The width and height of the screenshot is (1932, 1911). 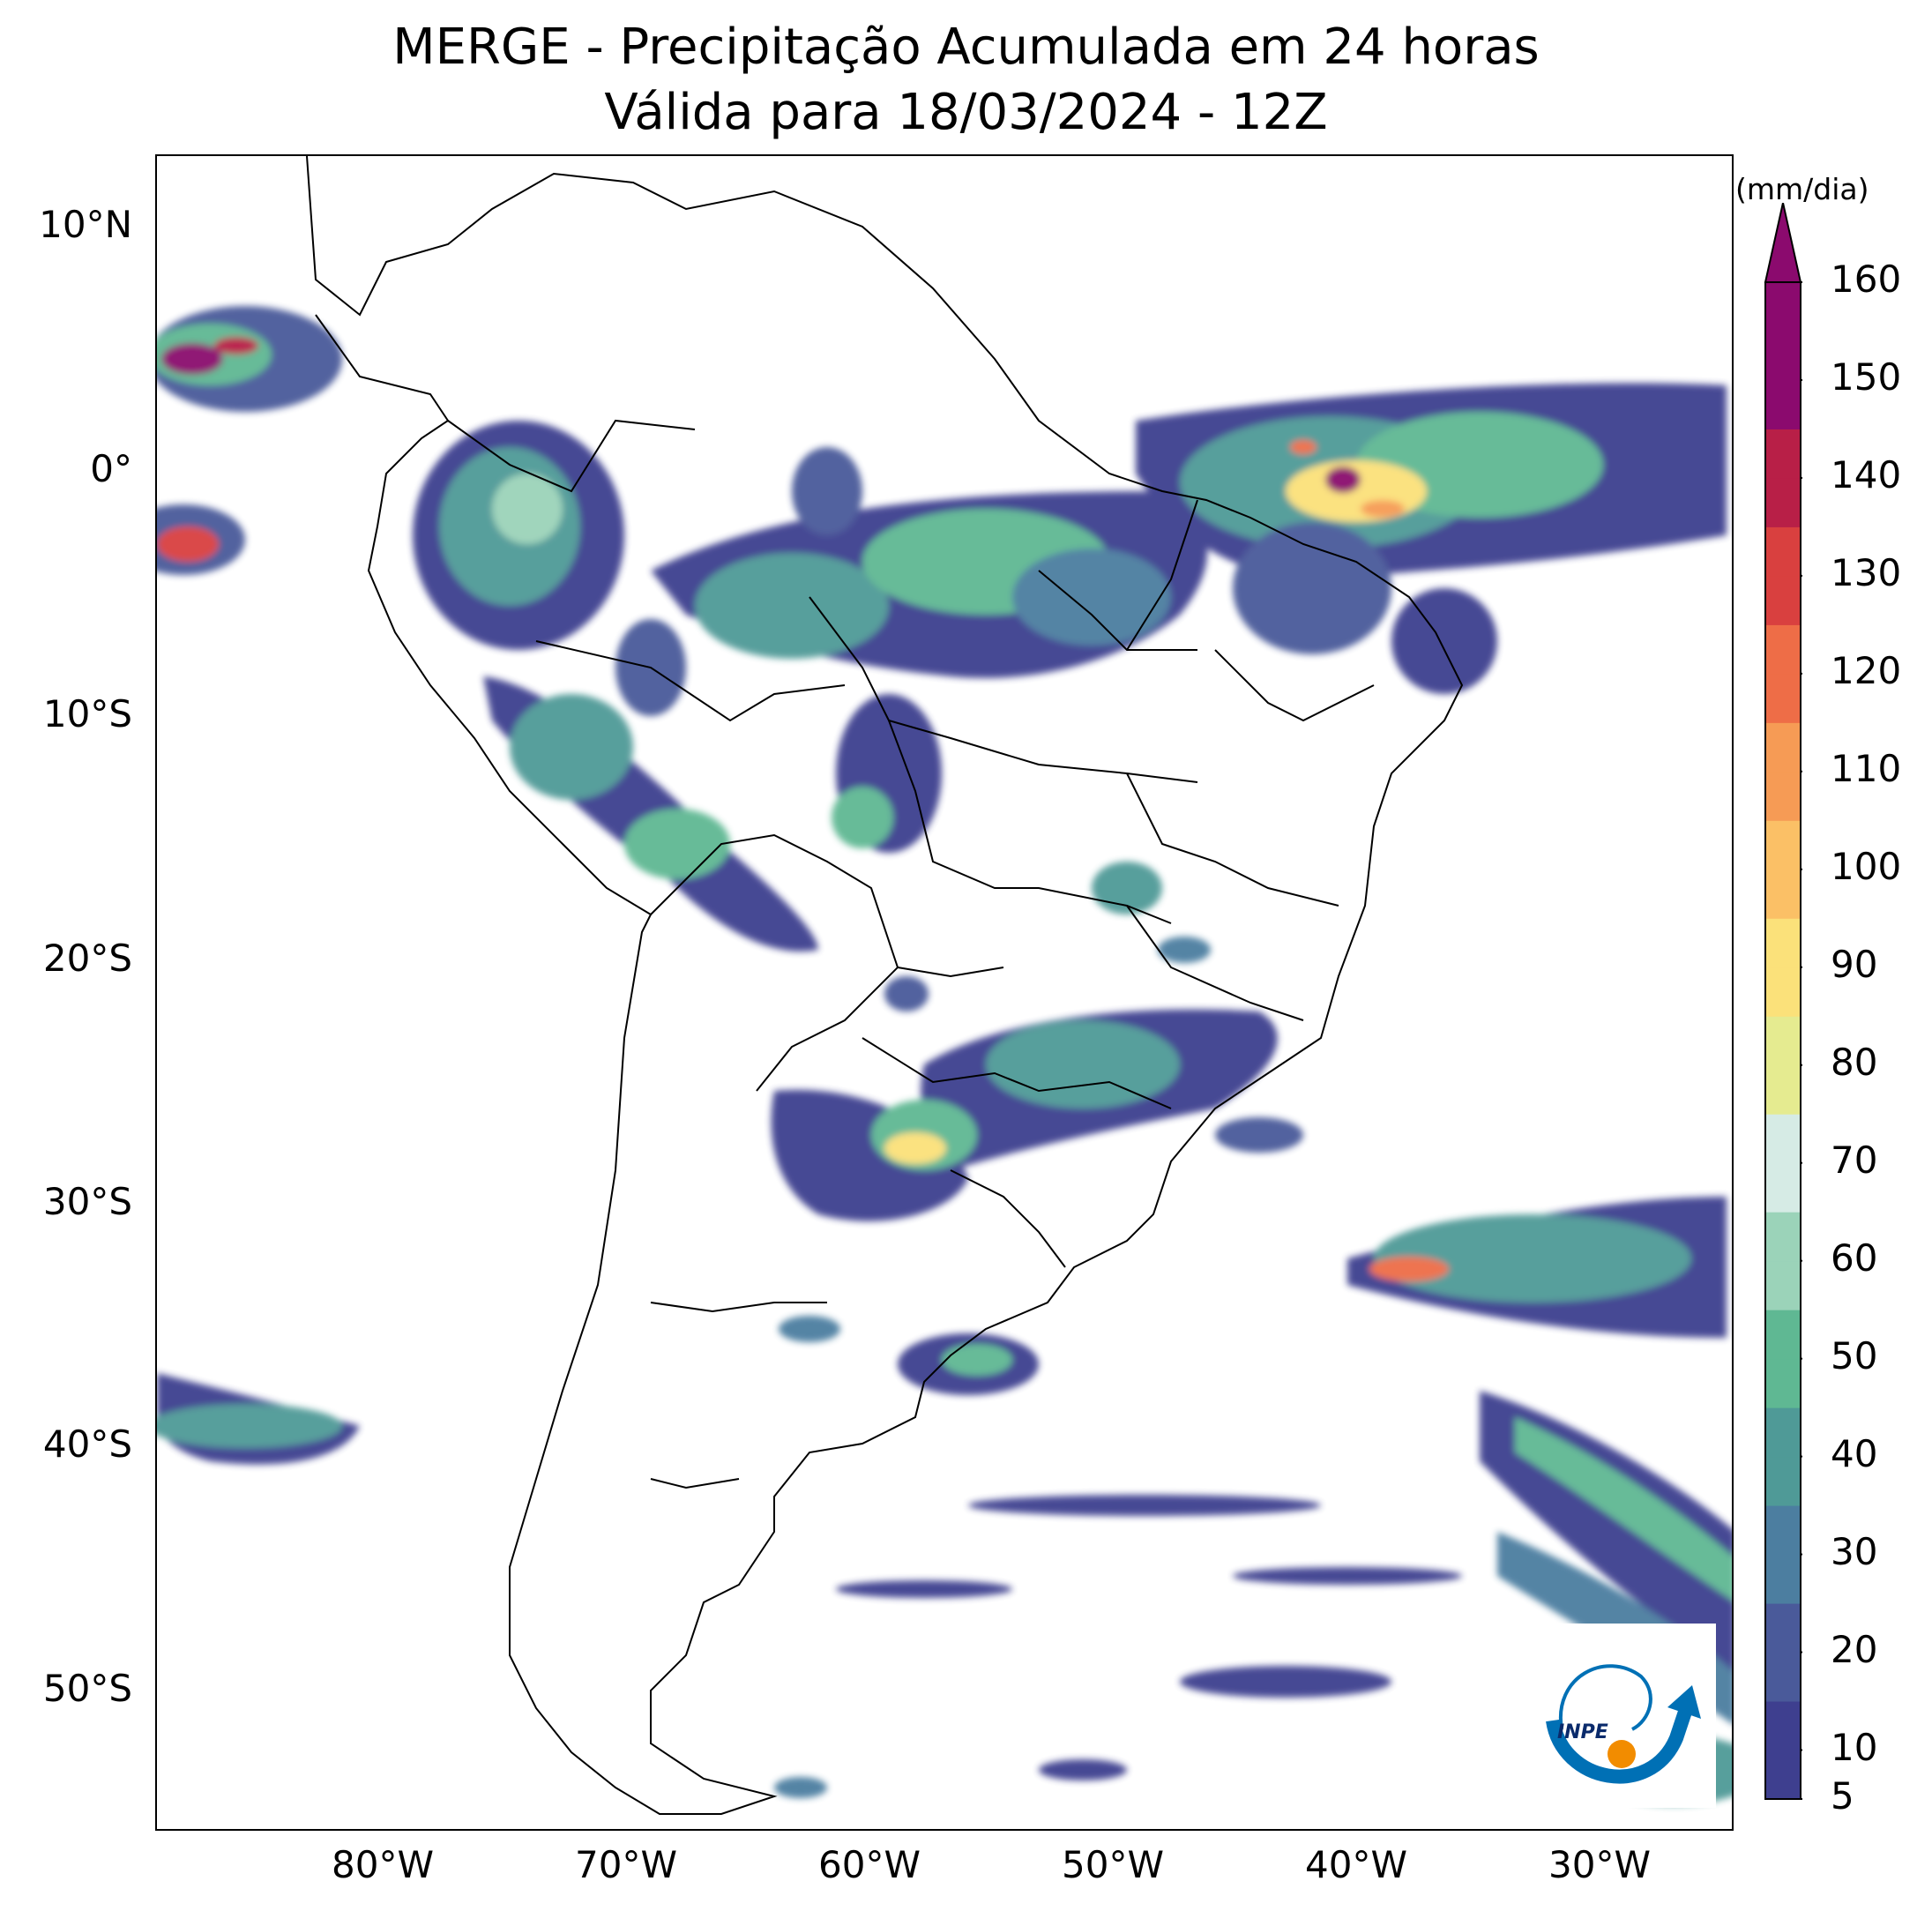 I want to click on inpe-logo: INPE, so click(x=1621, y=1716).